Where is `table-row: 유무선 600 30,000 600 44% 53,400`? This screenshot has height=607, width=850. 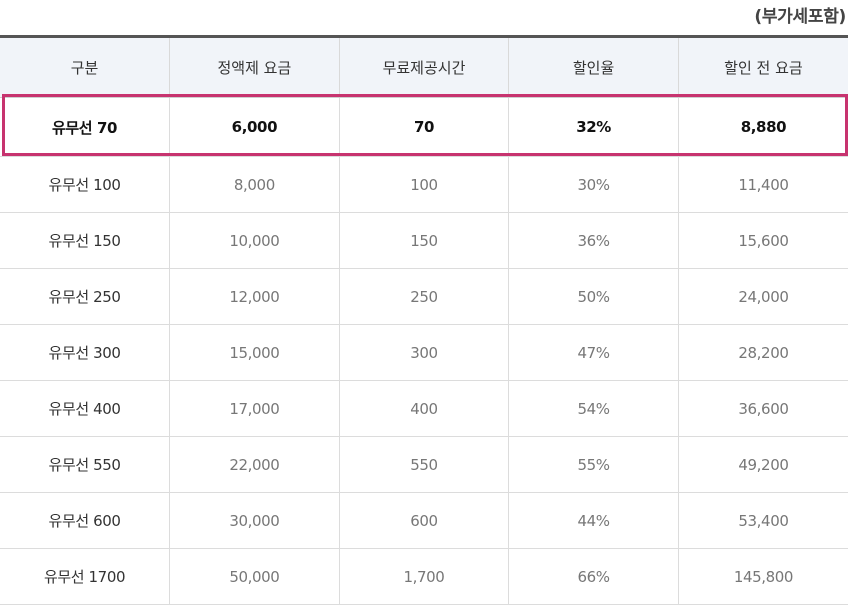 table-row: 유무선 600 30,000 600 44% 53,400 is located at coordinates (424, 520).